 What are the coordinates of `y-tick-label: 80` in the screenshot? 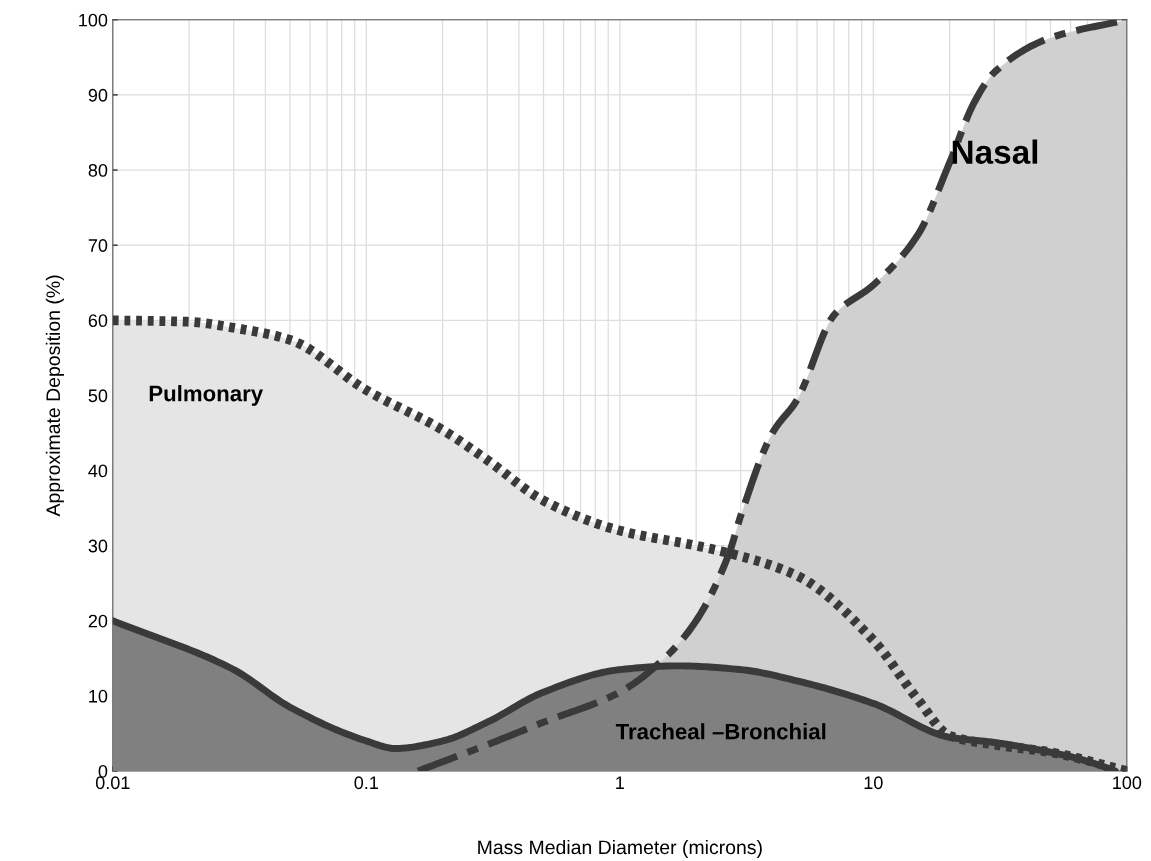 It's located at (98, 170).